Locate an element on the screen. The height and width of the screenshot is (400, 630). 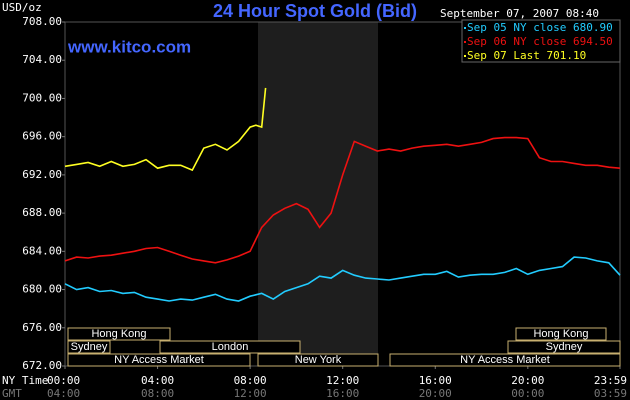
x2-tick-label: 04:00 is located at coordinates (63, 393).